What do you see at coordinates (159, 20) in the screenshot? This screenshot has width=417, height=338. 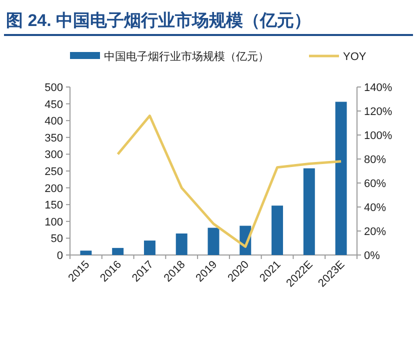 I see `chart-title: 图 24. 中国电子烟行业市场规模（亿元）` at bounding box center [159, 20].